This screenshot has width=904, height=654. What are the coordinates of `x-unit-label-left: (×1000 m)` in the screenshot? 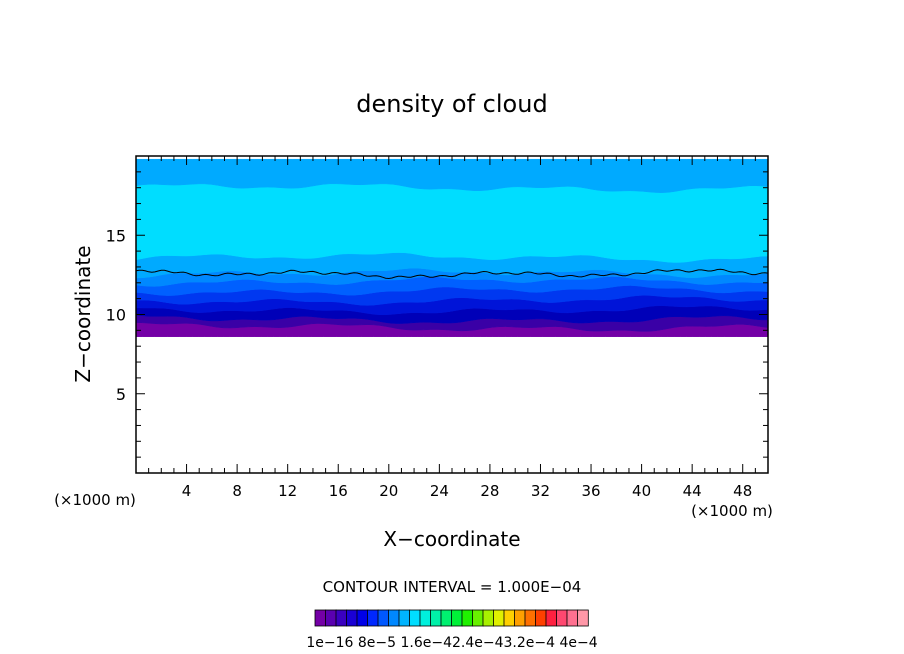 It's located at (95, 500).